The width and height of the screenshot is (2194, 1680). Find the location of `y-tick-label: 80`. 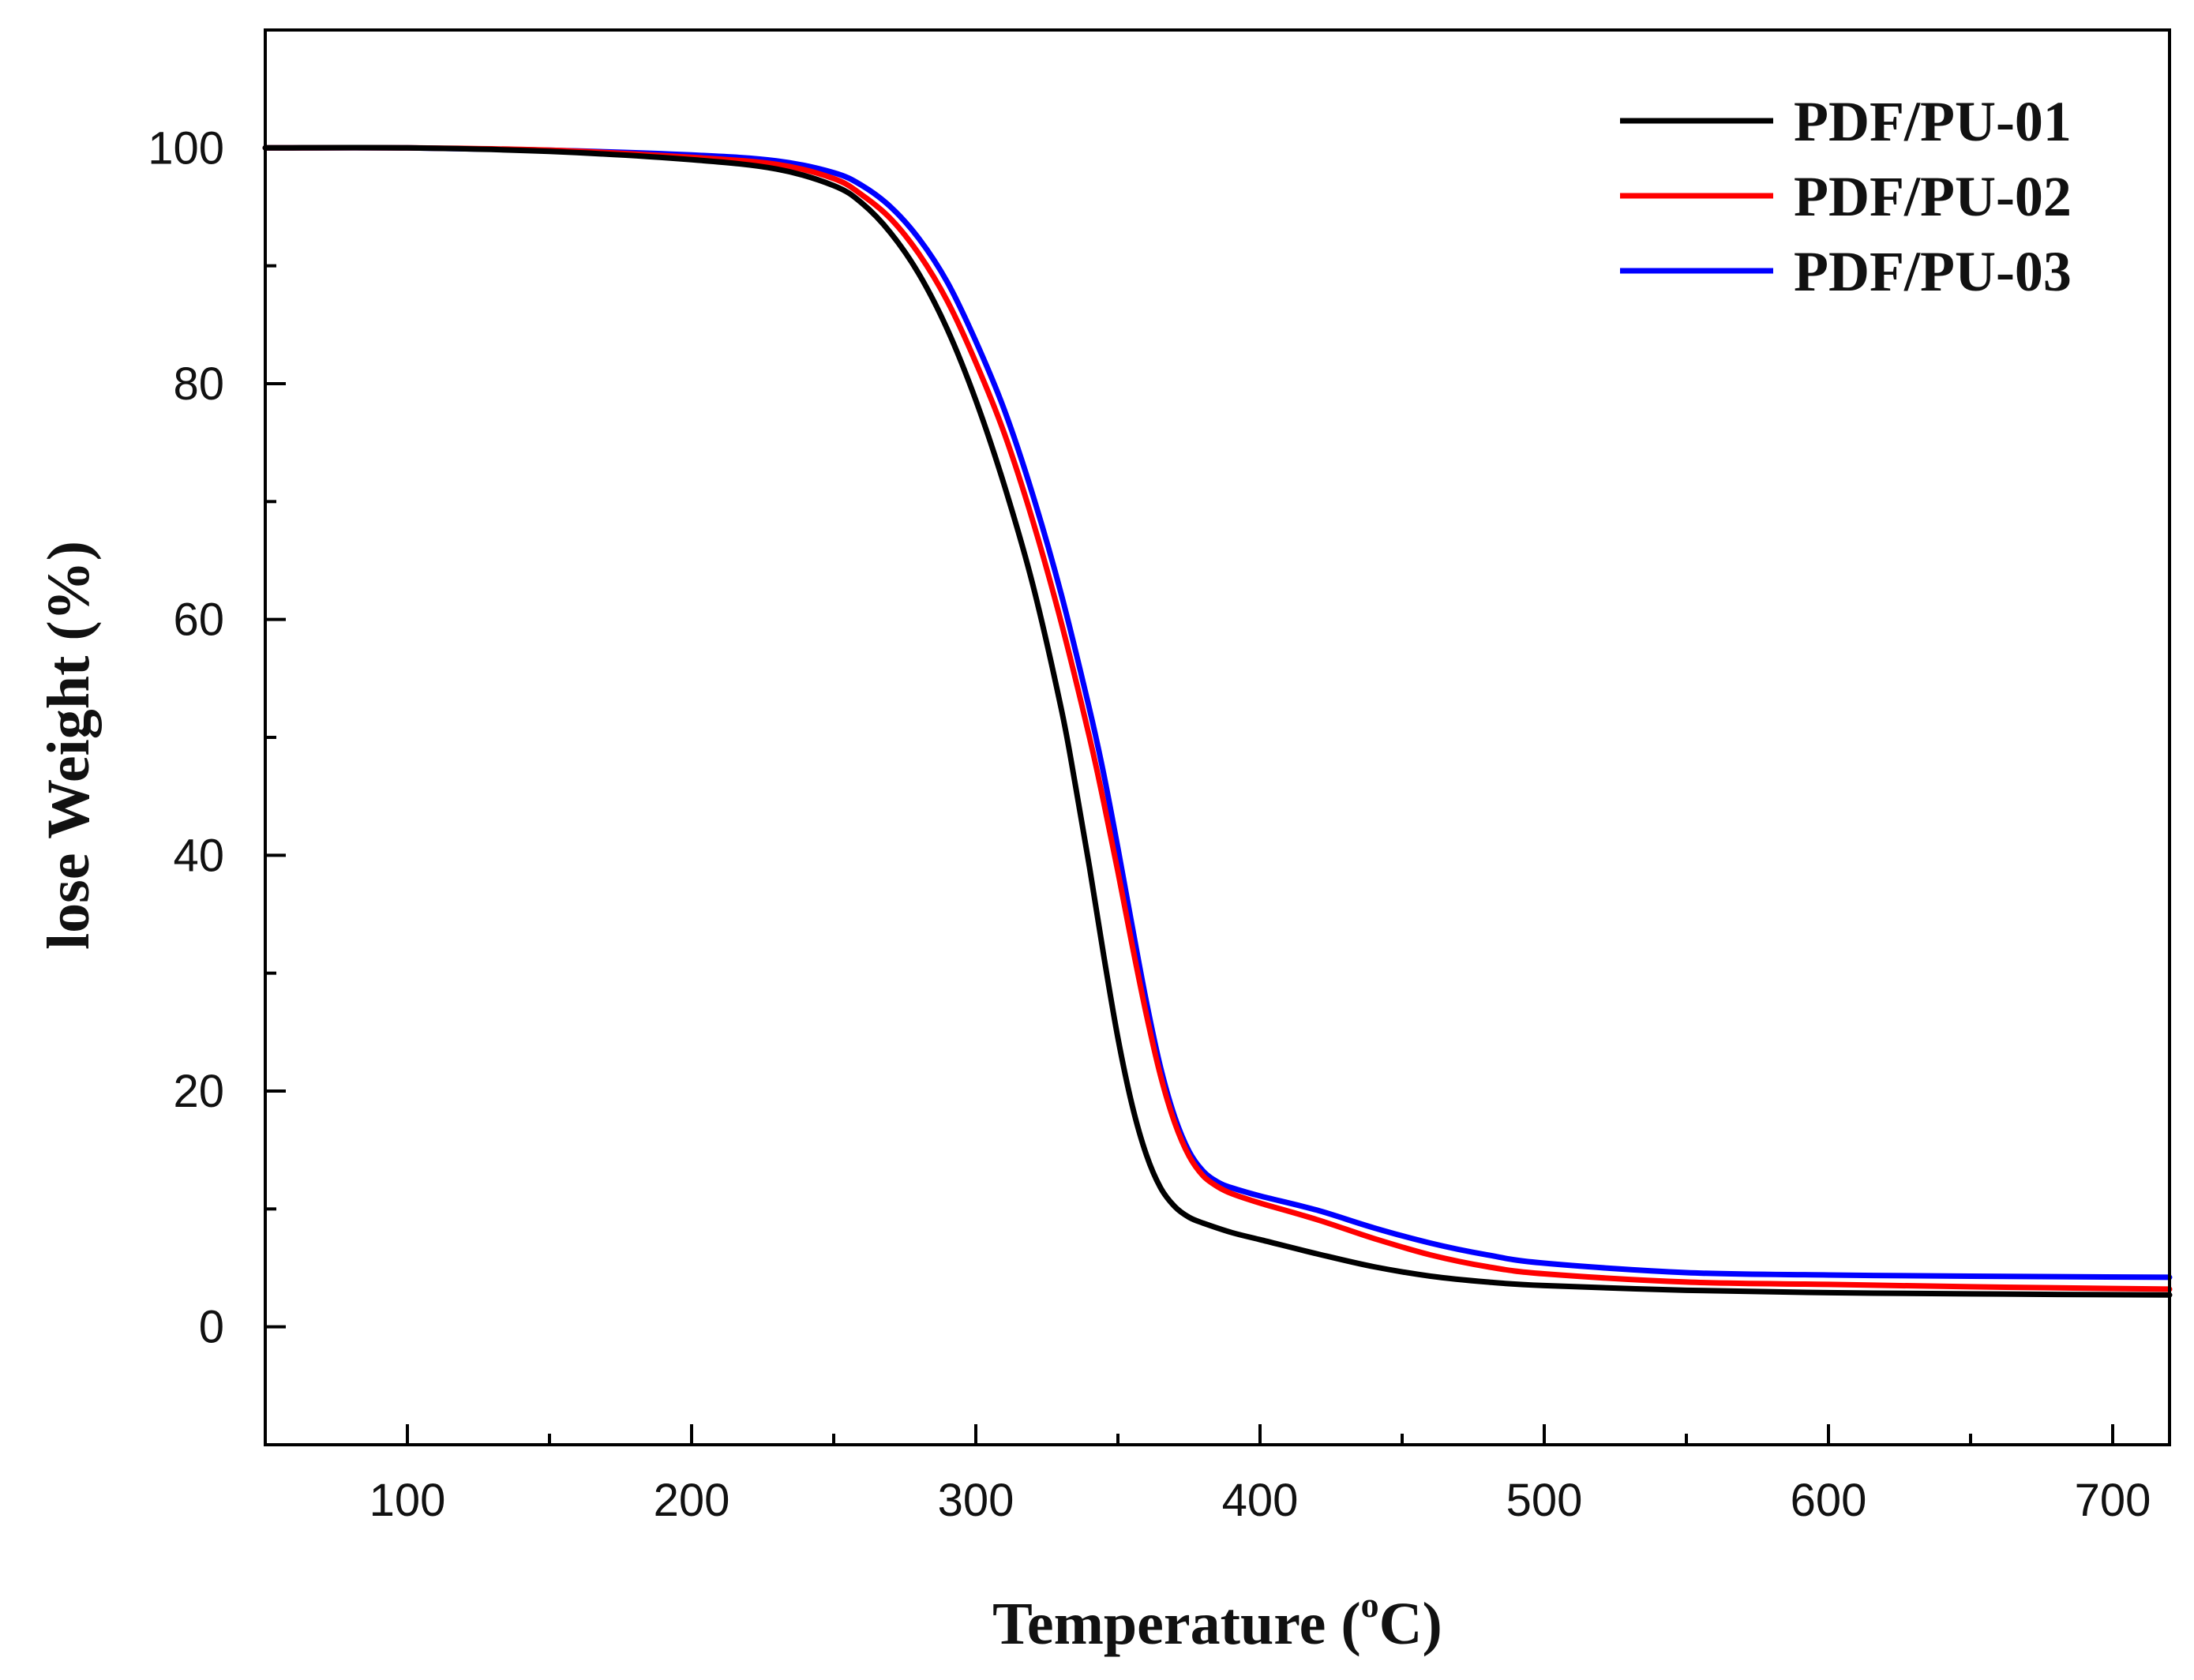

y-tick-label: 80 is located at coordinates (199, 384).